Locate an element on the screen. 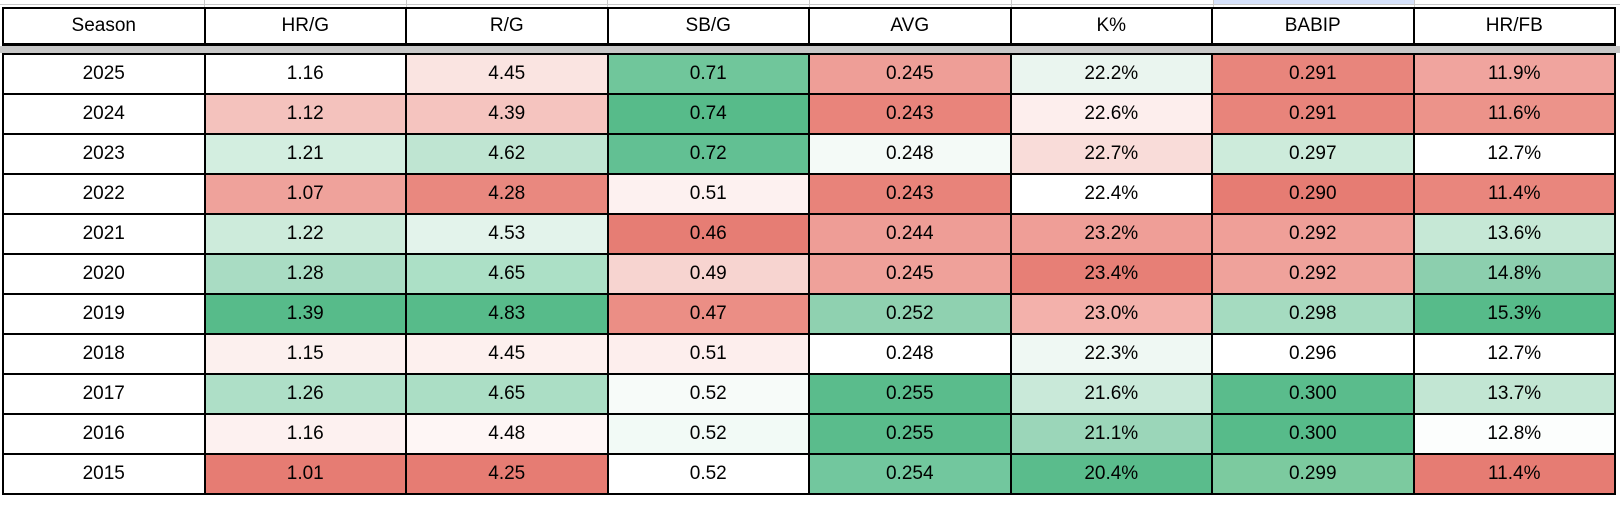 The width and height of the screenshot is (1620, 520). column-header-r-per-g: R/G is located at coordinates (507, 26).